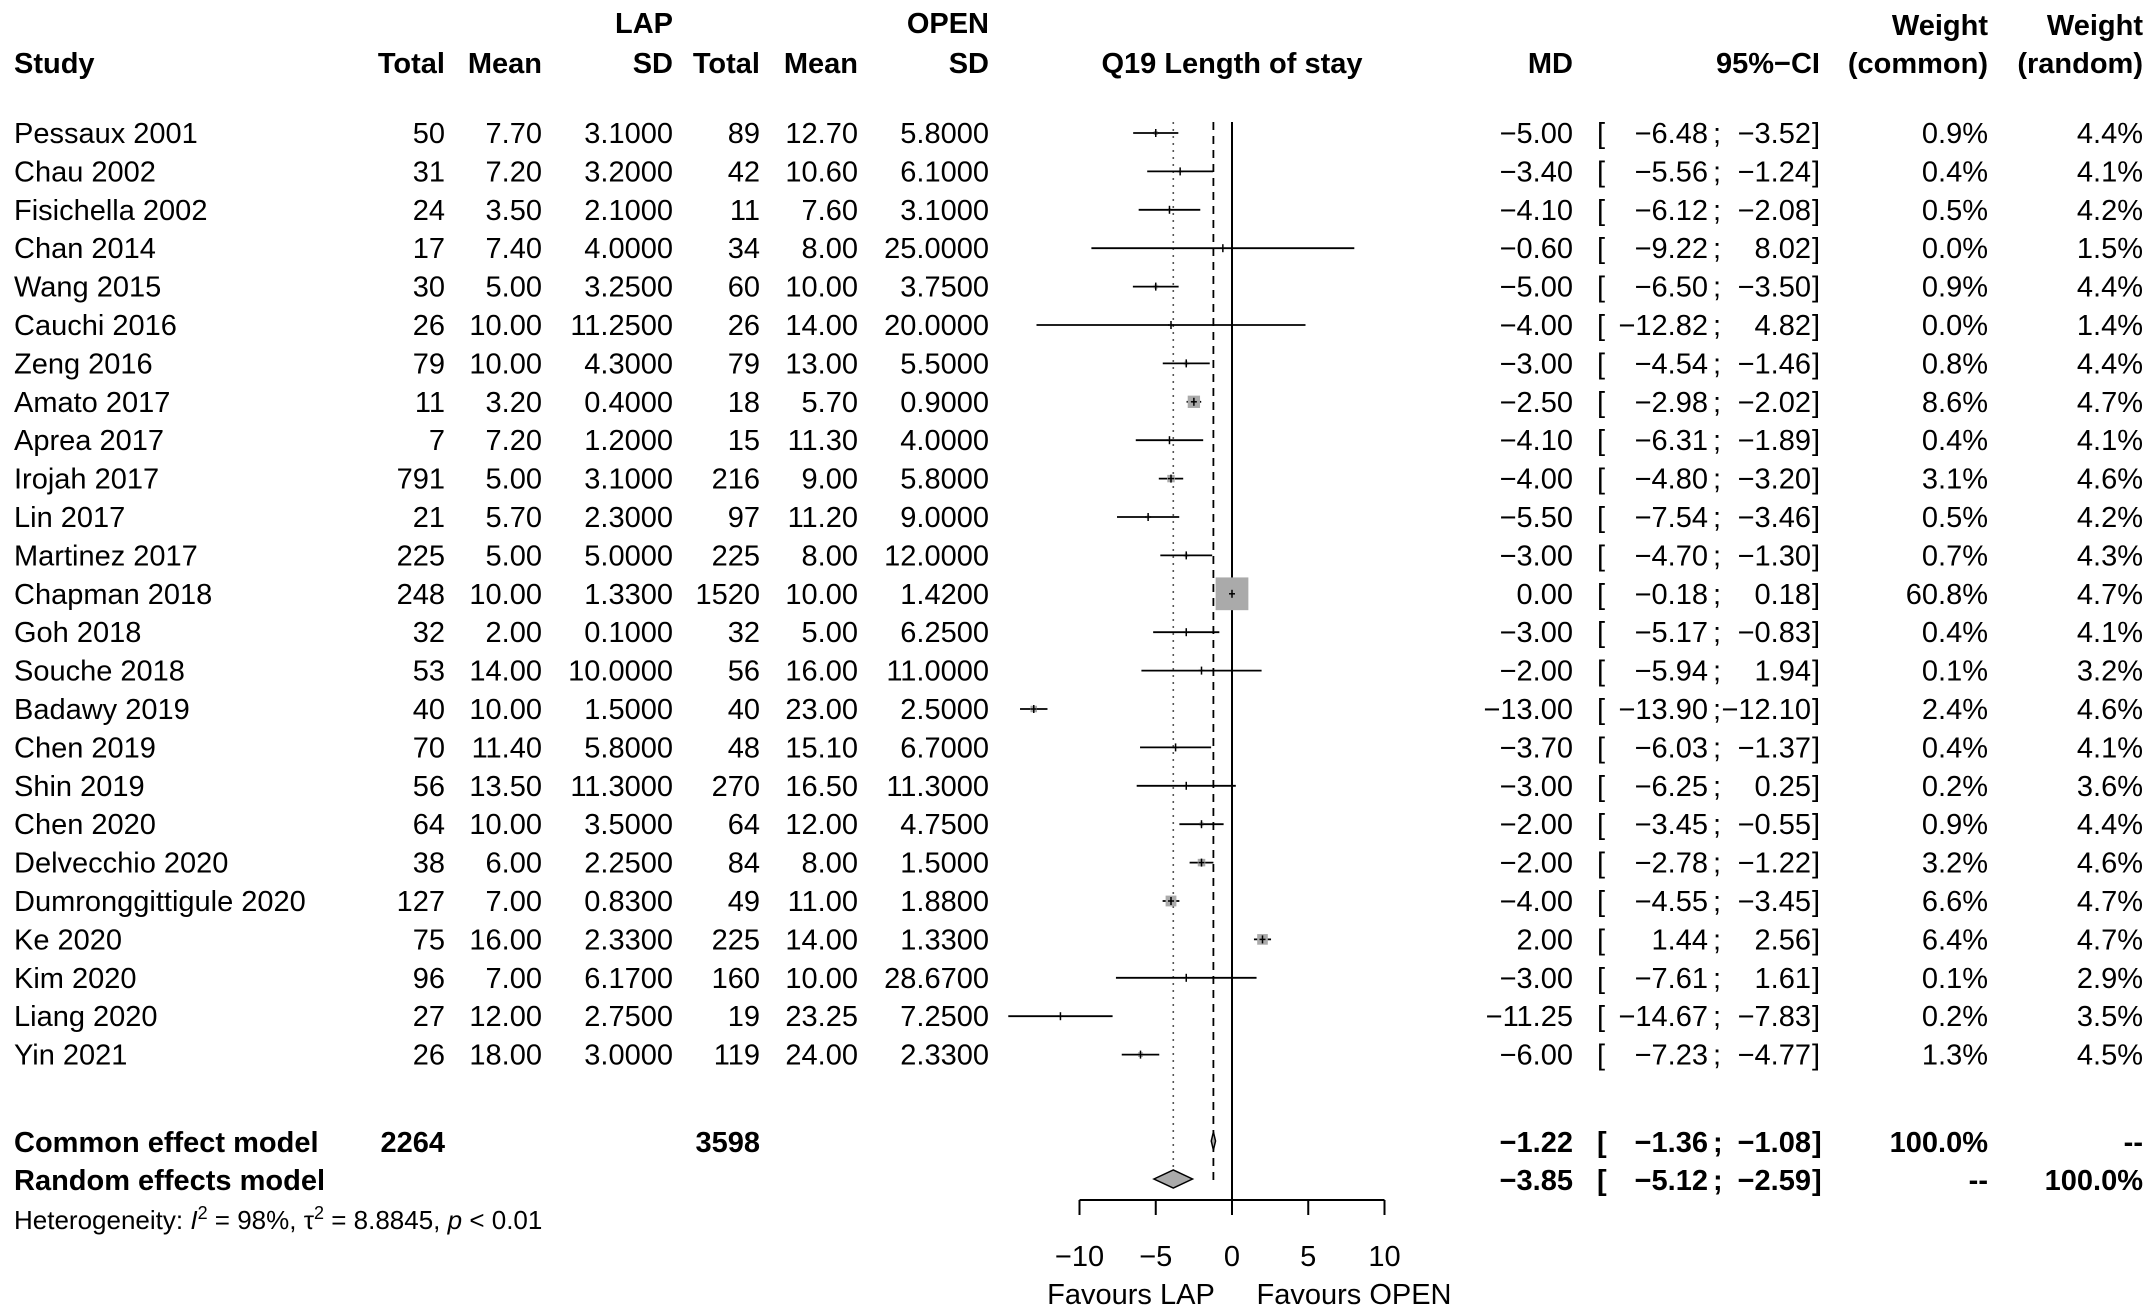  What do you see at coordinates (821, 748) in the screenshot?
I see `study-open-mean: 15.10` at bounding box center [821, 748].